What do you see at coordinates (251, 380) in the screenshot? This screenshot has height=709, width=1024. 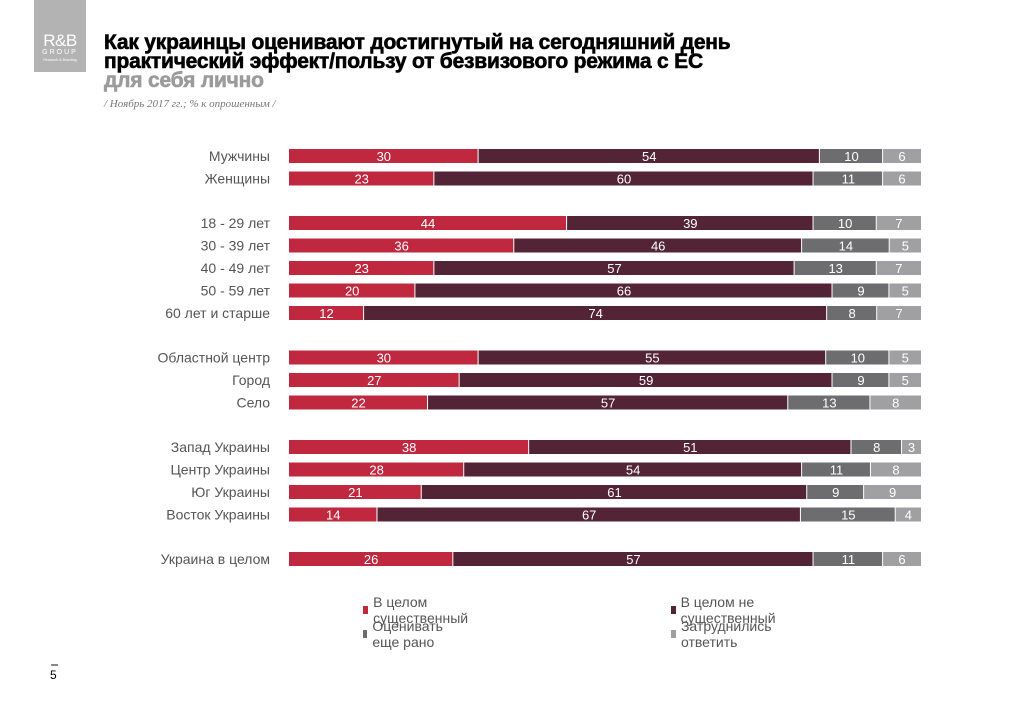 I see `category-label: Город` at bounding box center [251, 380].